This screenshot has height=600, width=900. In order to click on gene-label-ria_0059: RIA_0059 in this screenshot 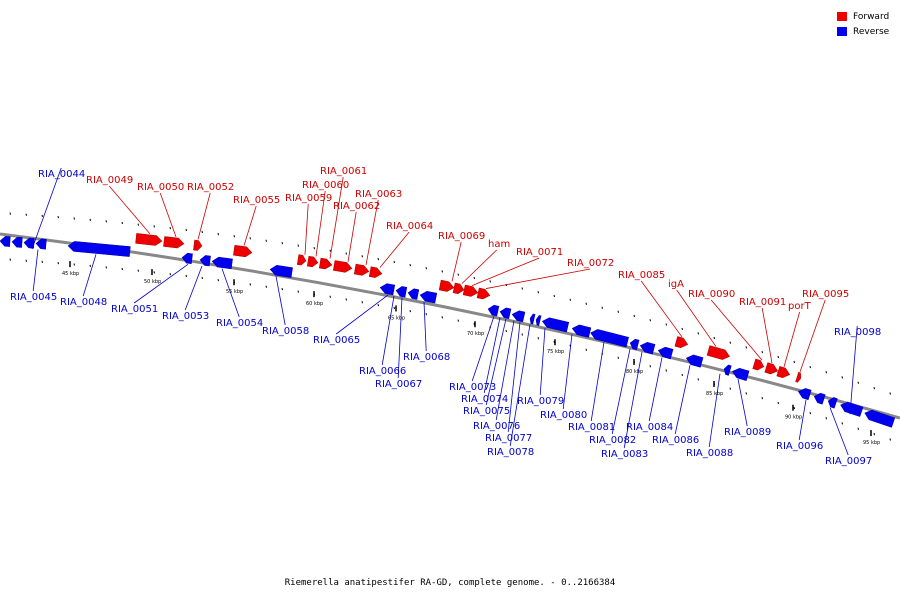, I will do `click(308, 198)`.